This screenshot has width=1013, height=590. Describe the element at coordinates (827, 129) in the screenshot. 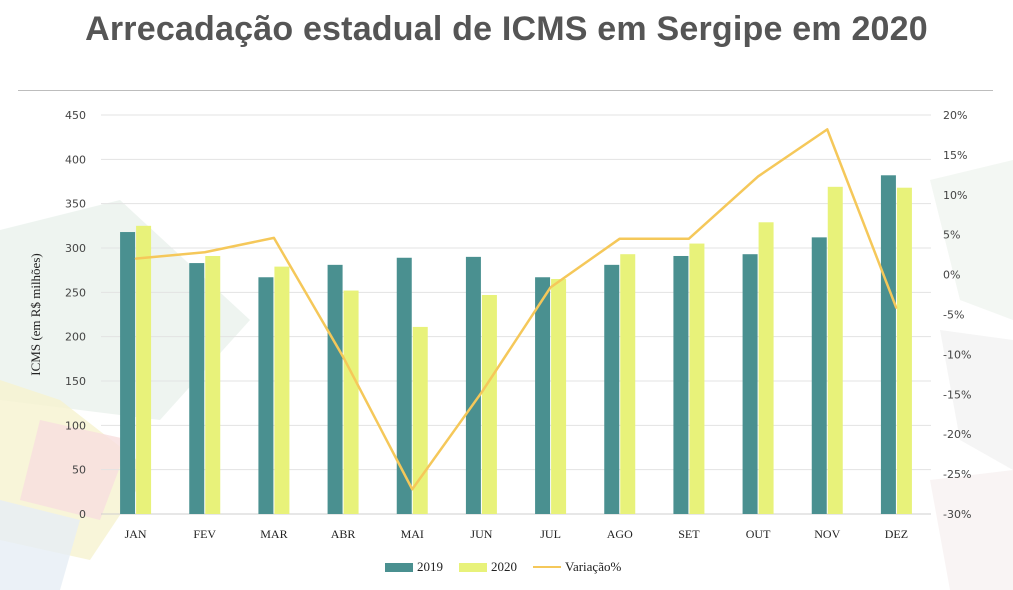

I see `variacao-point-nov` at that location.